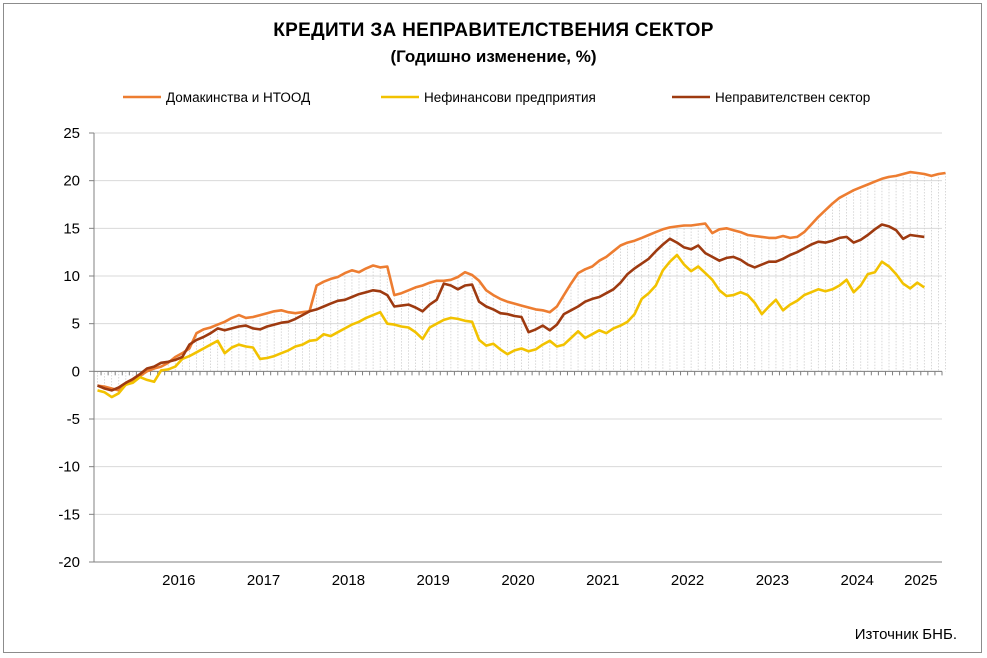  What do you see at coordinates (69, 562) in the screenshot?
I see `y-tick-label: -20` at bounding box center [69, 562].